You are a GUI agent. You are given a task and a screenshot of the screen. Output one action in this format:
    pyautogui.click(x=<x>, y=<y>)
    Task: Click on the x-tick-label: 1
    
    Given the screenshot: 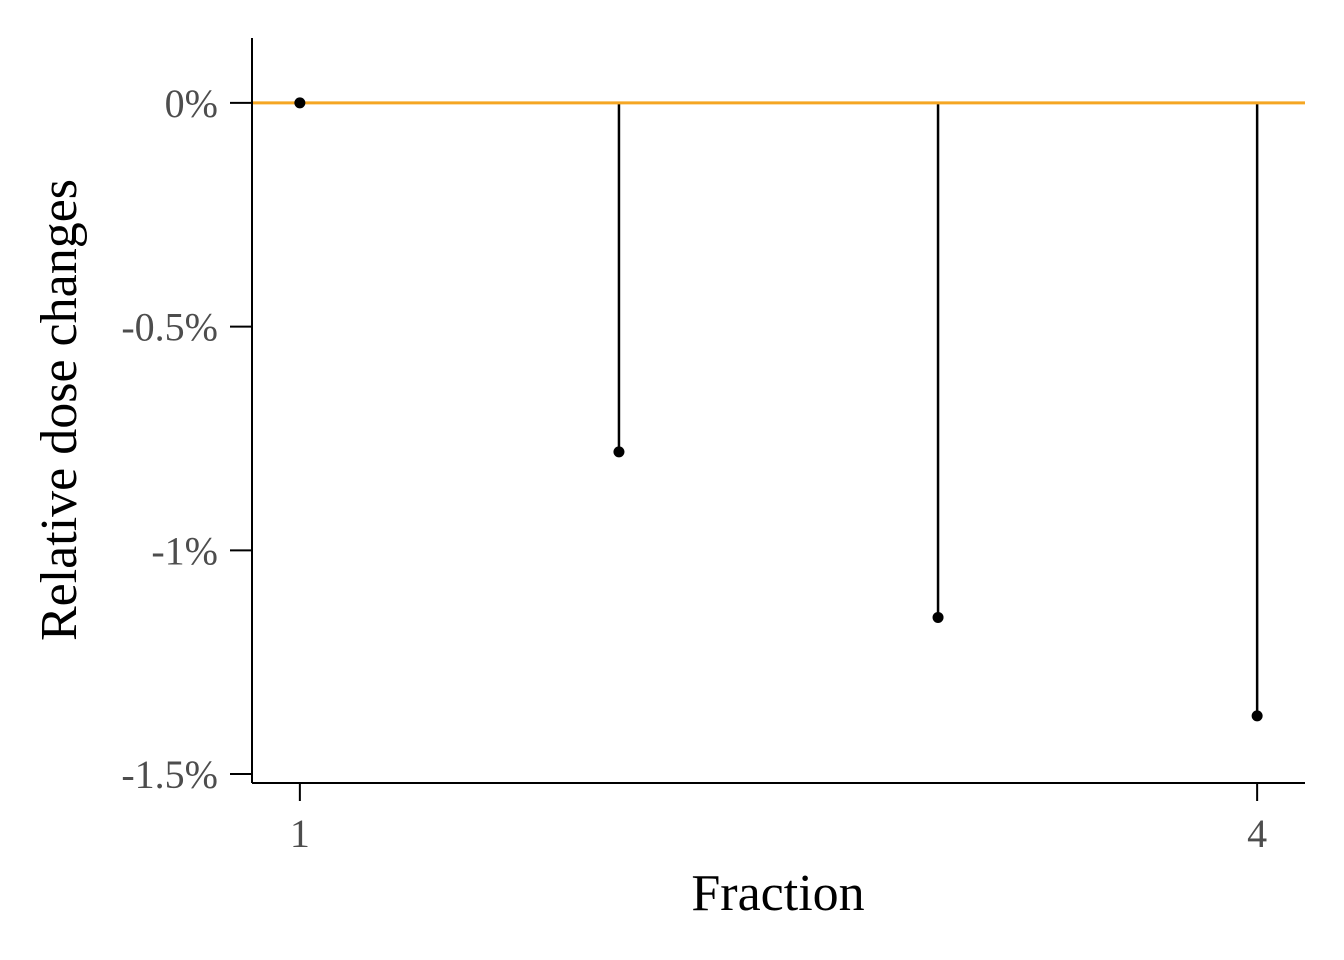 What is the action you would take?
    pyautogui.click(x=300, y=833)
    